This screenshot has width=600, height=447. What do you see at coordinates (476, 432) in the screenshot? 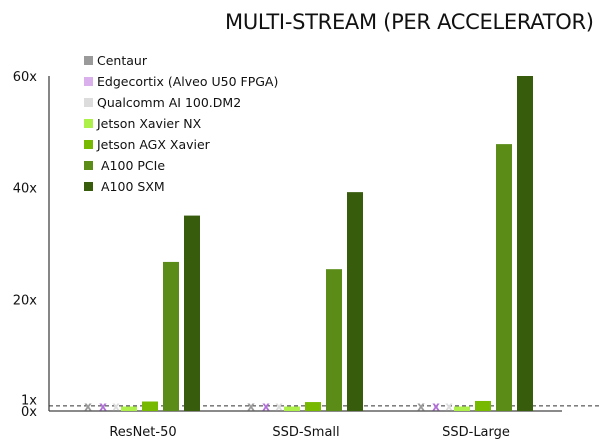
I see `x-tick-label: SSD-Large` at bounding box center [476, 432].